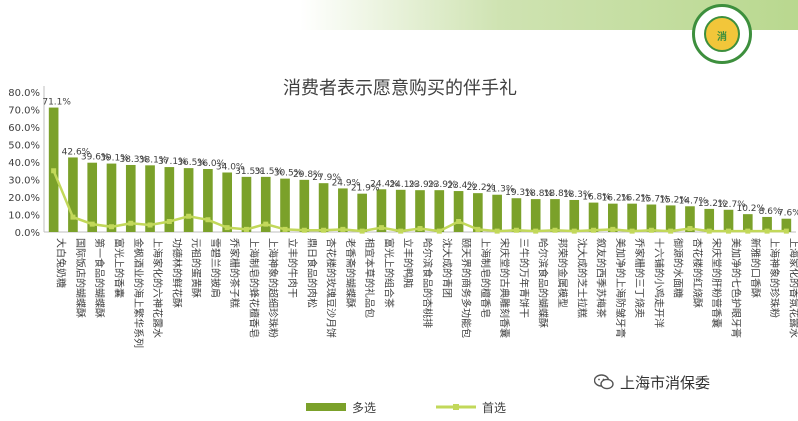  Describe the element at coordinates (95, 158) in the screenshot. I see `data-label: 39.6%` at that location.